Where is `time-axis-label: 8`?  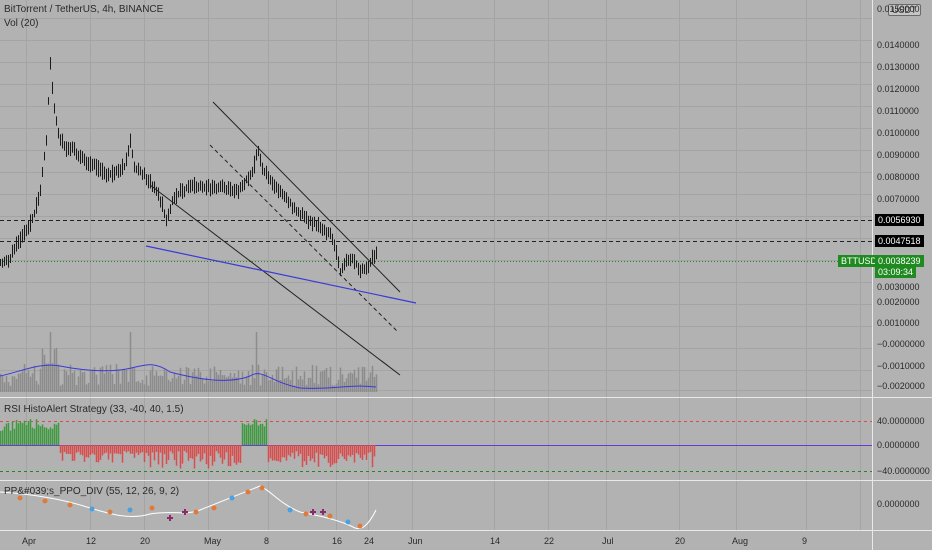
time-axis-label: 8 is located at coordinates (267, 541).